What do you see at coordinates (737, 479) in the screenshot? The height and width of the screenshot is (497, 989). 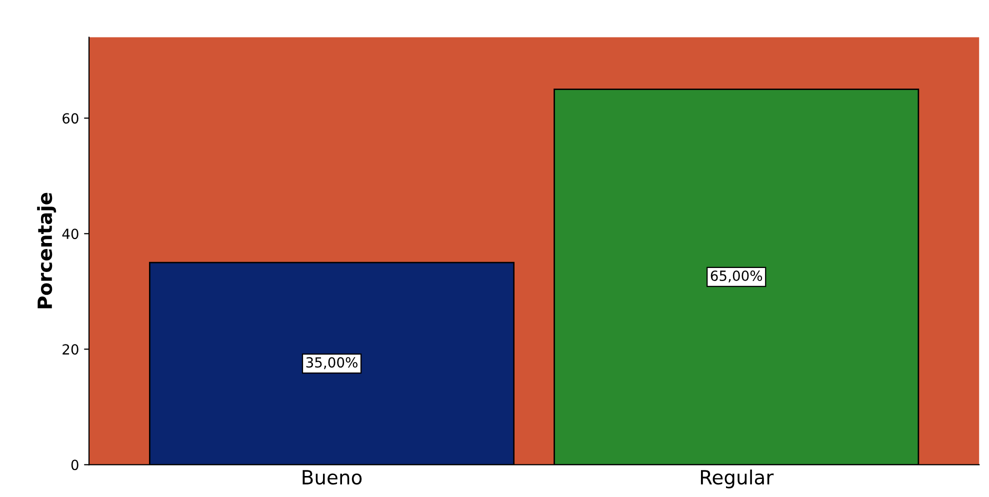 I see `x-tick-label: Regular` at bounding box center [737, 479].